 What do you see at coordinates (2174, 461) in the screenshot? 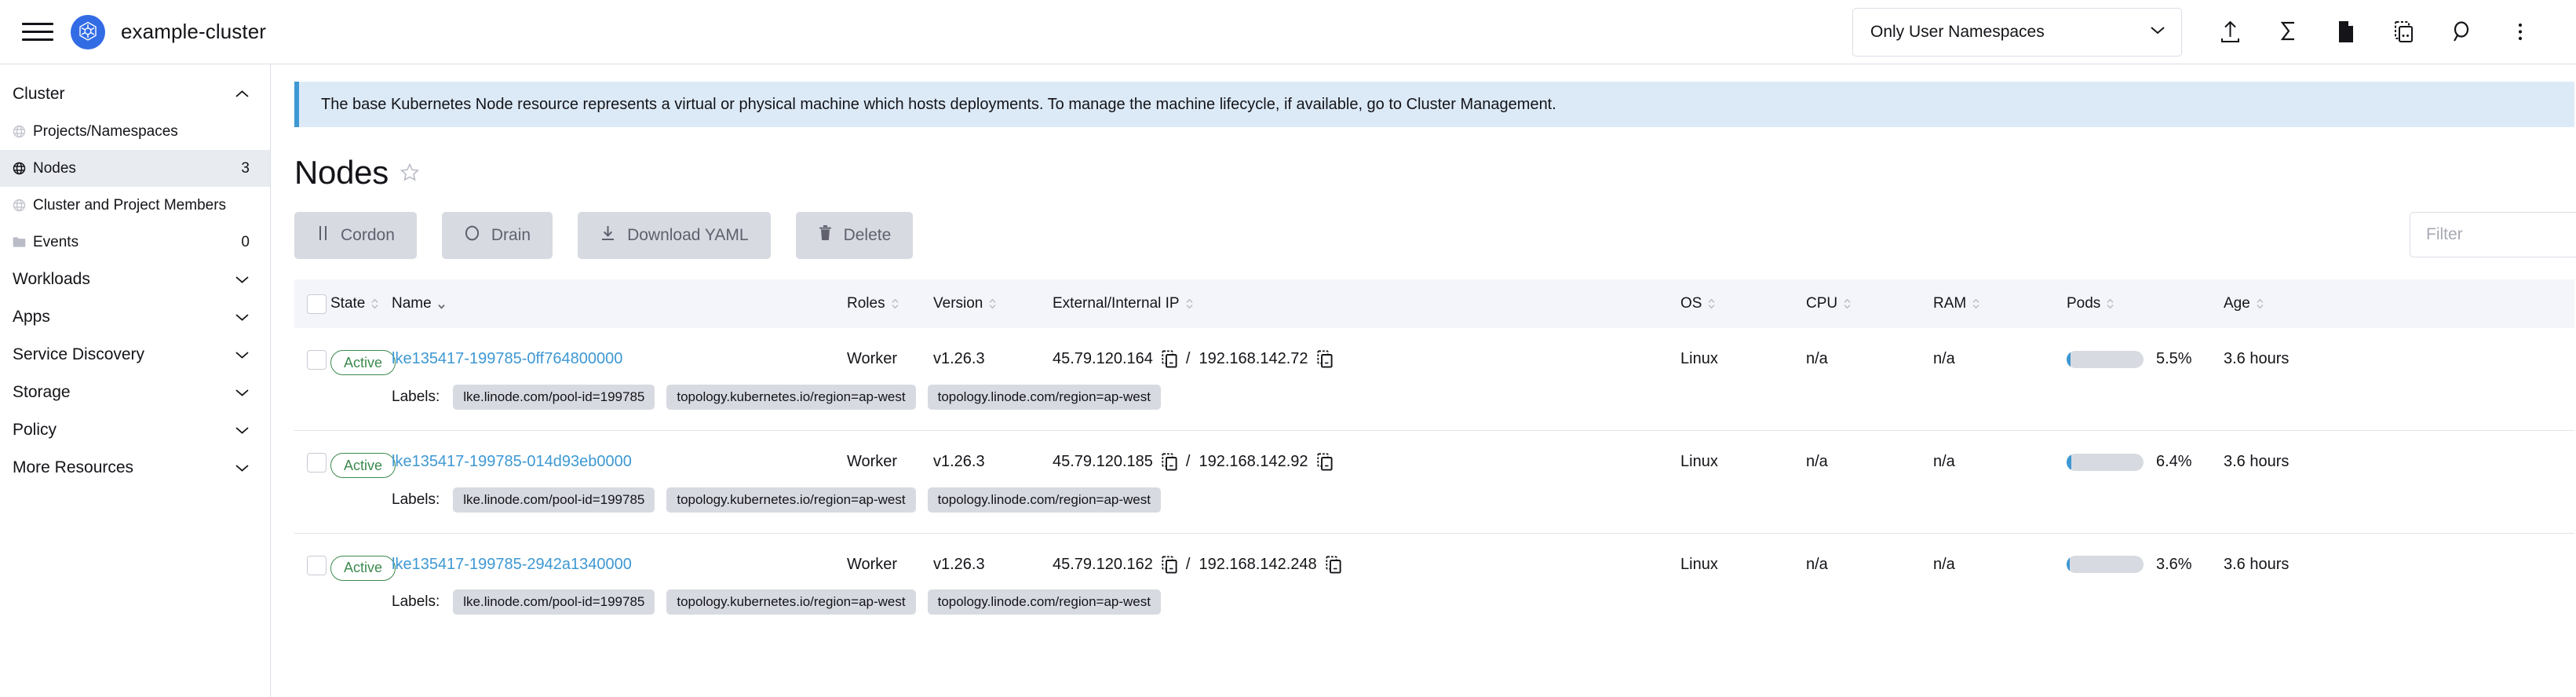
I see `pods-usage-value: 6.4%` at bounding box center [2174, 461].